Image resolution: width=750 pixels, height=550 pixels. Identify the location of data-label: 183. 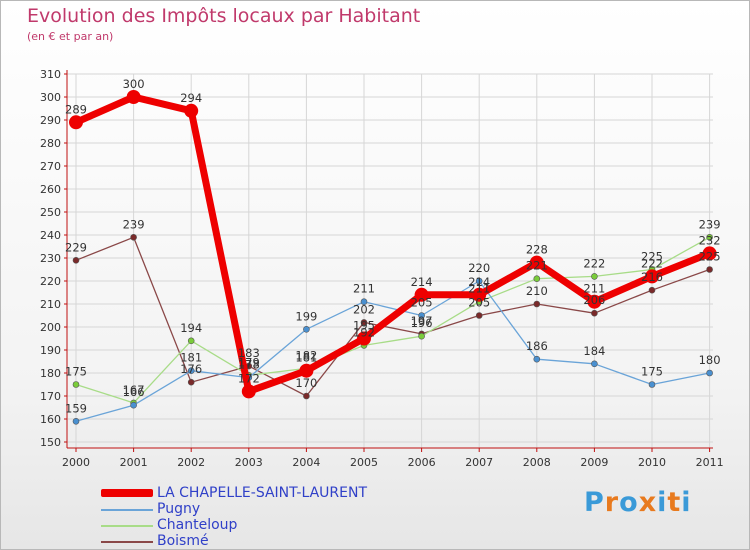
(249, 353).